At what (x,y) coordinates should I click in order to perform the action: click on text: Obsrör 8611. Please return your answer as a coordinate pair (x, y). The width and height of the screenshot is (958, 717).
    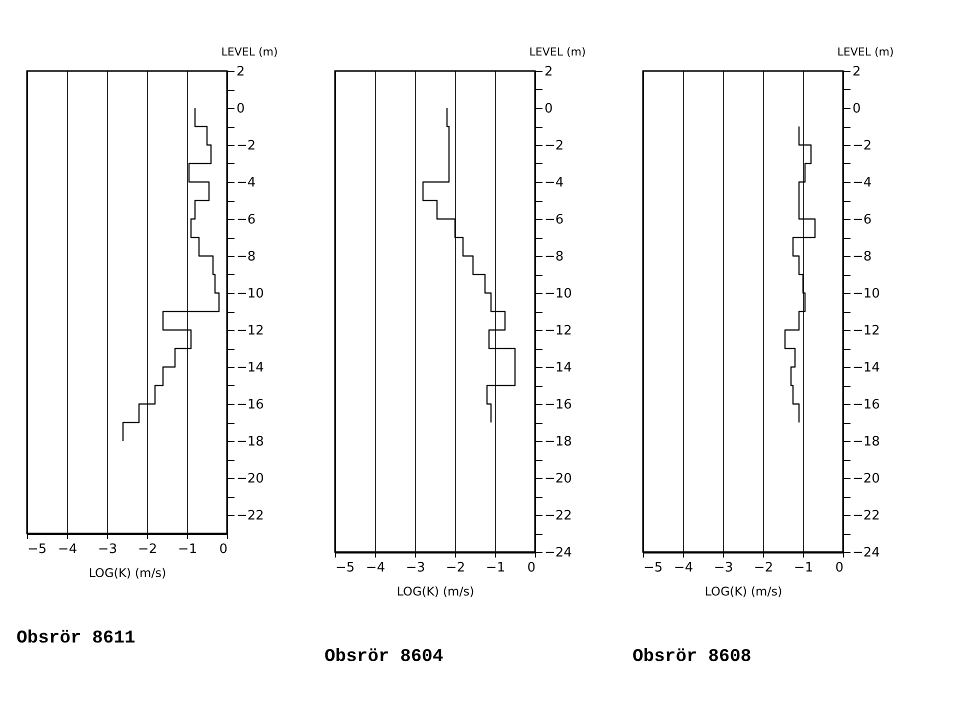
    Looking at the image, I should click on (76, 638).